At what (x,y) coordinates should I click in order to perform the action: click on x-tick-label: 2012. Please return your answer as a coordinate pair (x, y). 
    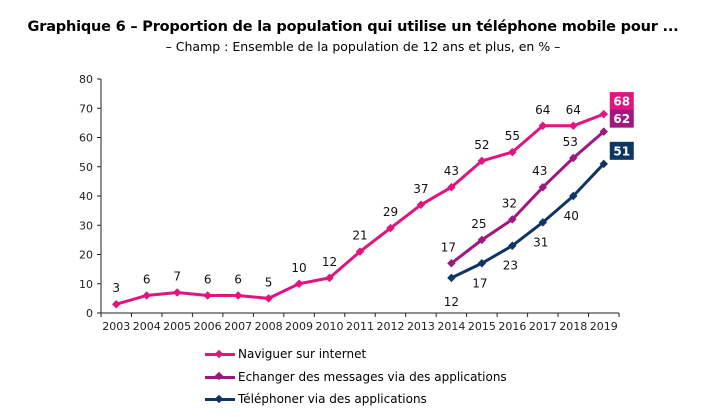
    Looking at the image, I should click on (390, 326).